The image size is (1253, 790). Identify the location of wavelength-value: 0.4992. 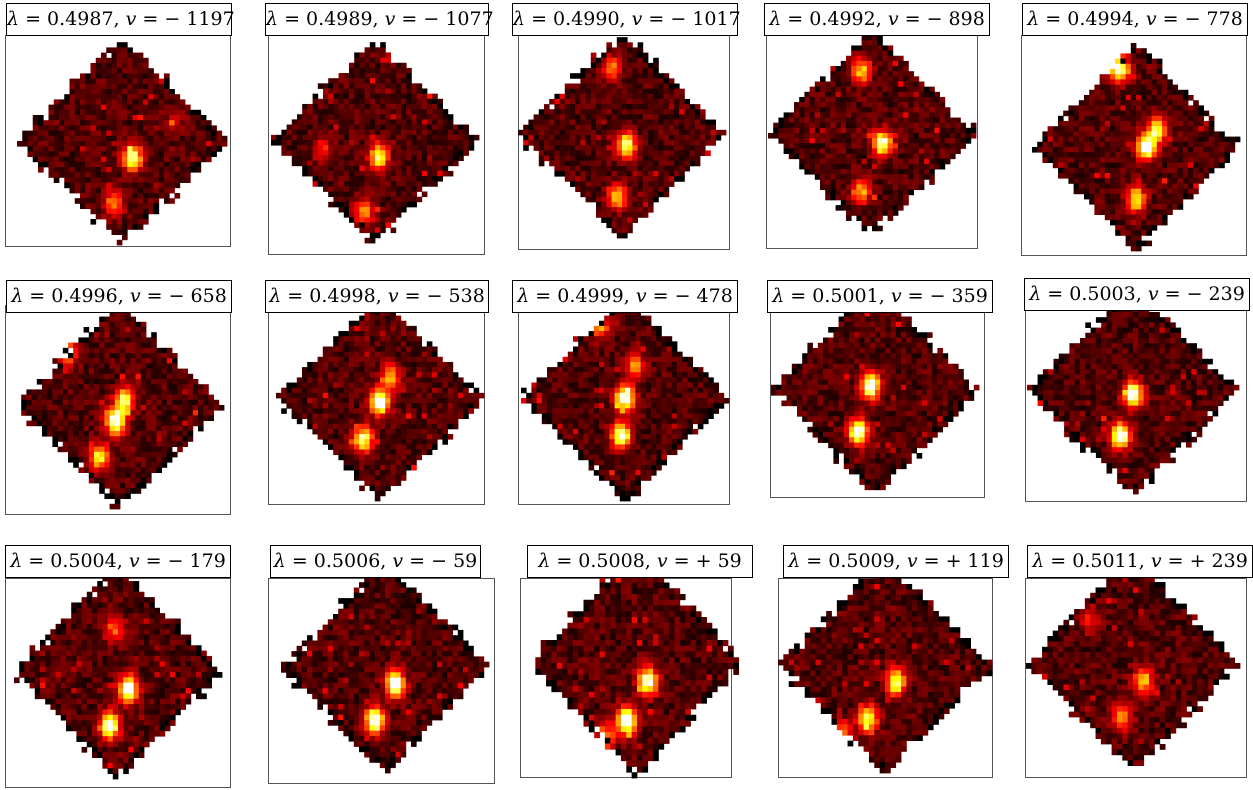
(842, 19).